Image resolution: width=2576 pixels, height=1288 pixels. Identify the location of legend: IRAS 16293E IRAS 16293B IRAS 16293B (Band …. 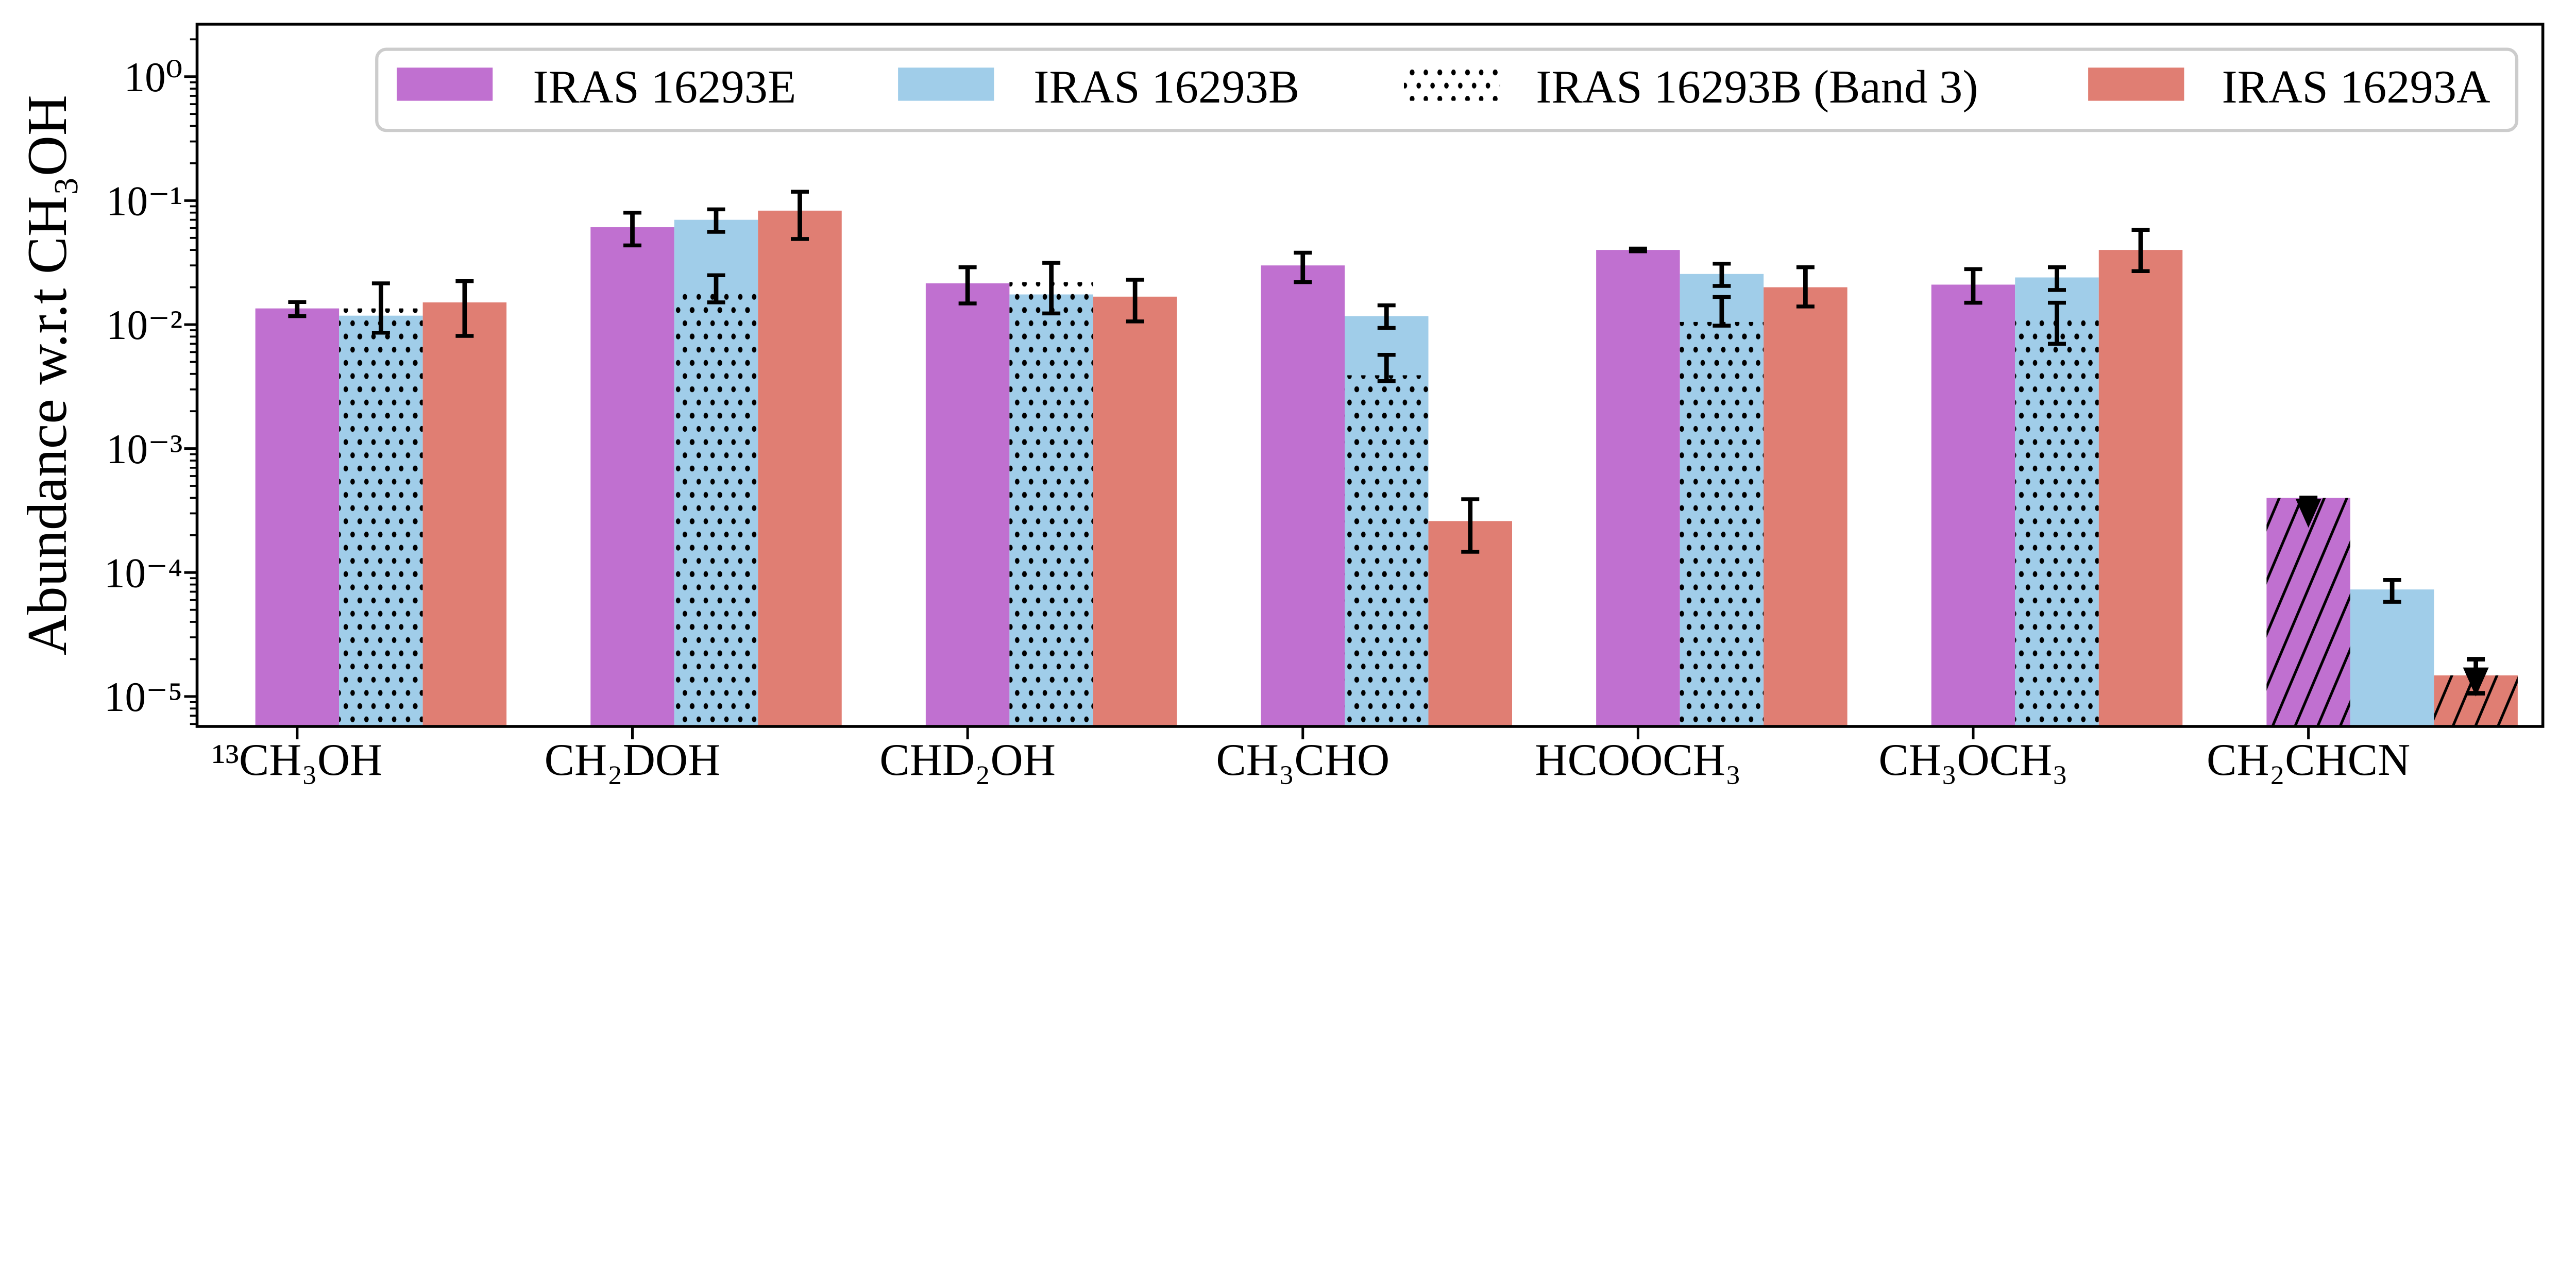
(1447, 89).